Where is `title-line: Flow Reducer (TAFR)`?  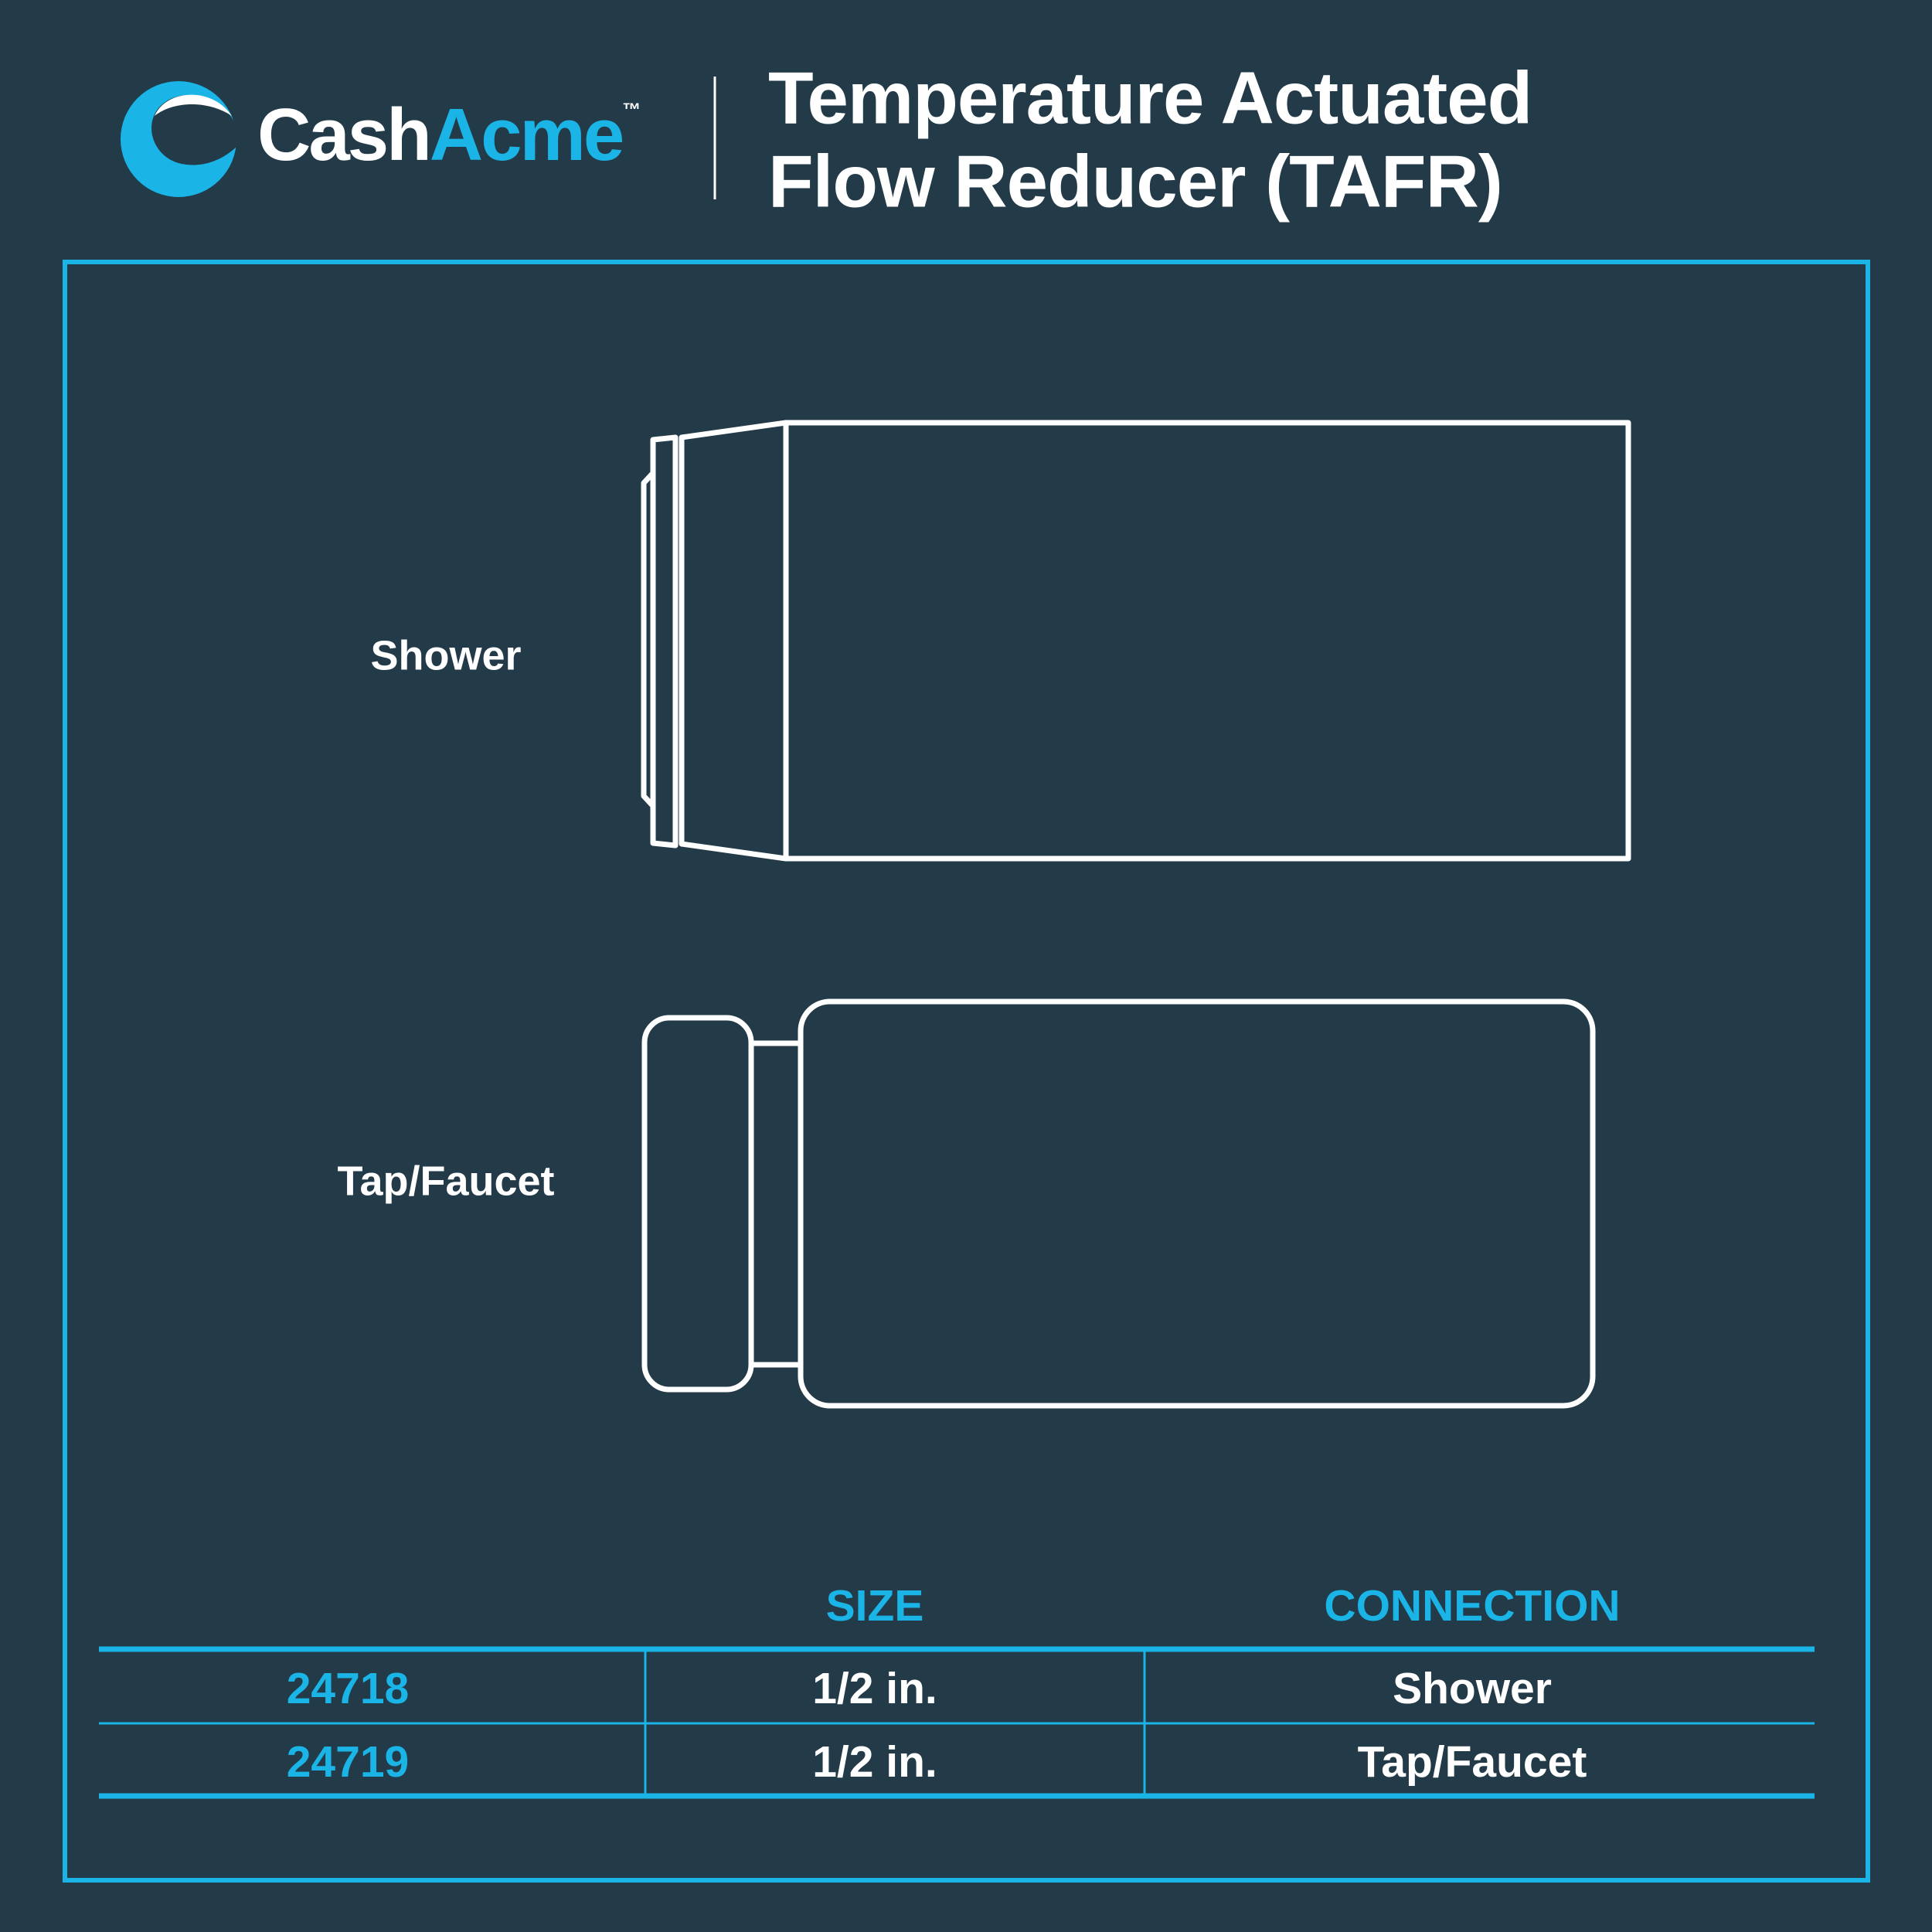
title-line: Flow Reducer (TAFR) is located at coordinates (1135, 182).